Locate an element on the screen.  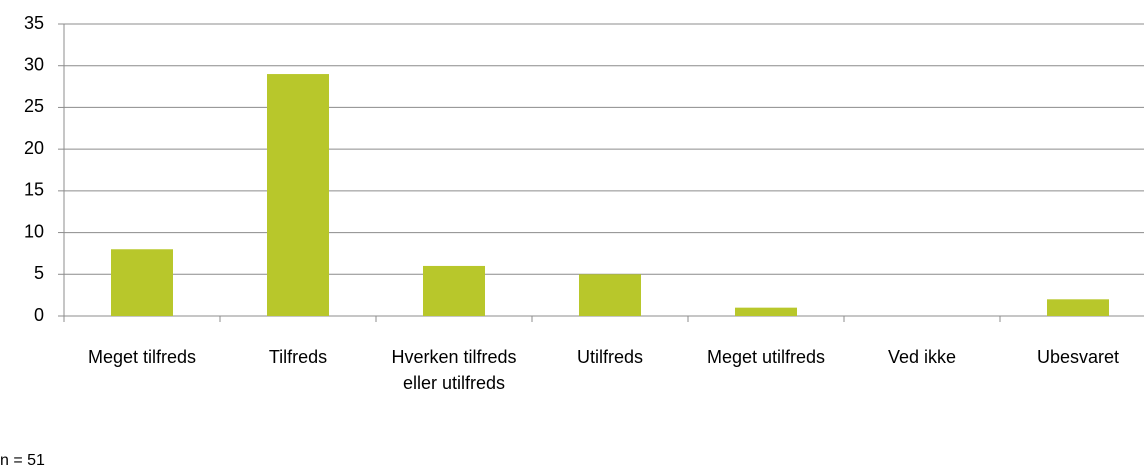
annotation: n = 51 is located at coordinates (22, 460).